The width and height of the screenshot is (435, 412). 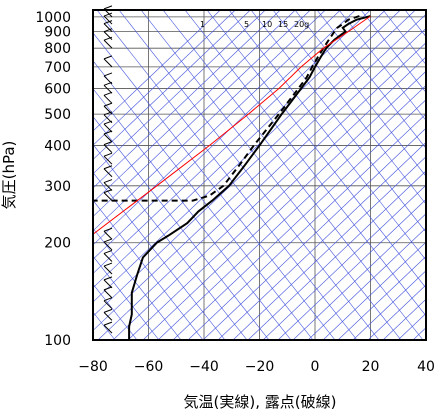 I want to click on x-axis-title: 気温(実線), 露点(破線), so click(x=260, y=402).